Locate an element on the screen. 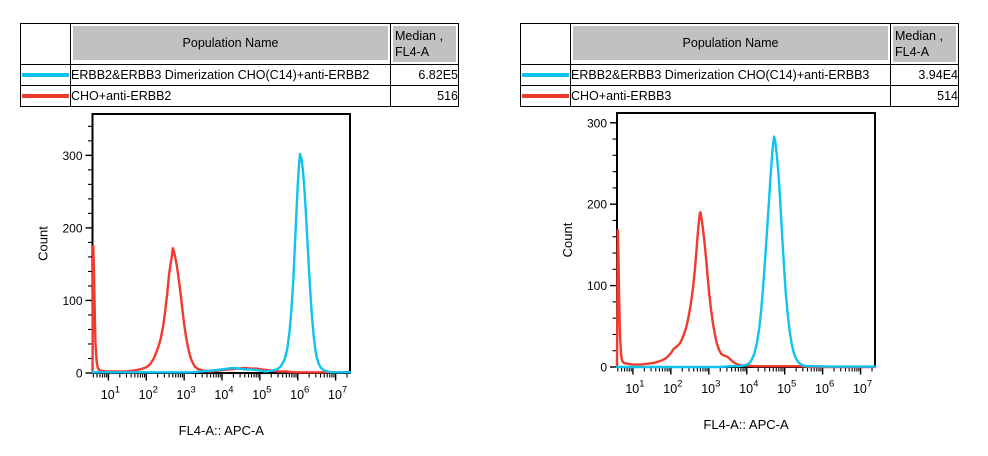 The height and width of the screenshot is (456, 988). median-value-cell: 3.94E4 is located at coordinates (924, 75).